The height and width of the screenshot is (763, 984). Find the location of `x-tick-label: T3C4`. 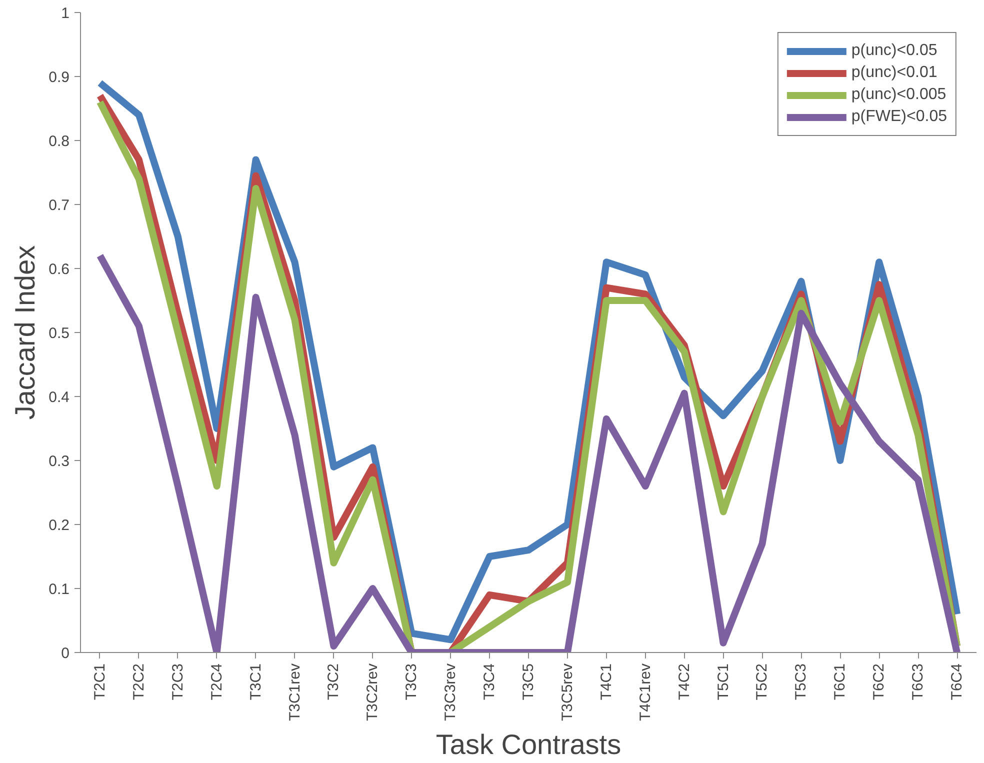

x-tick-label: T3C4 is located at coordinates (489, 681).